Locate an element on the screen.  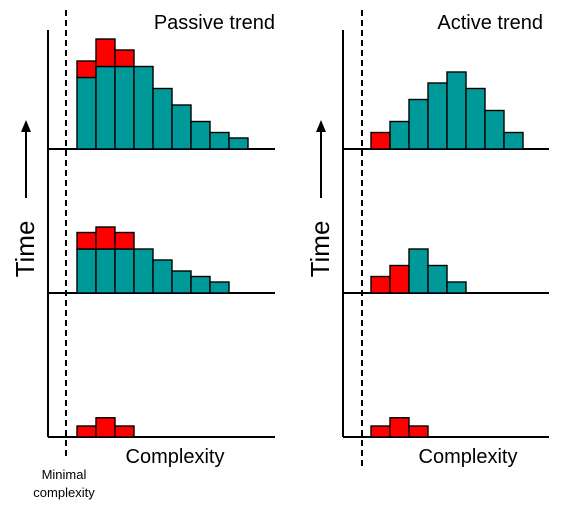
active-x-label: Complexity is located at coordinates (468, 457).